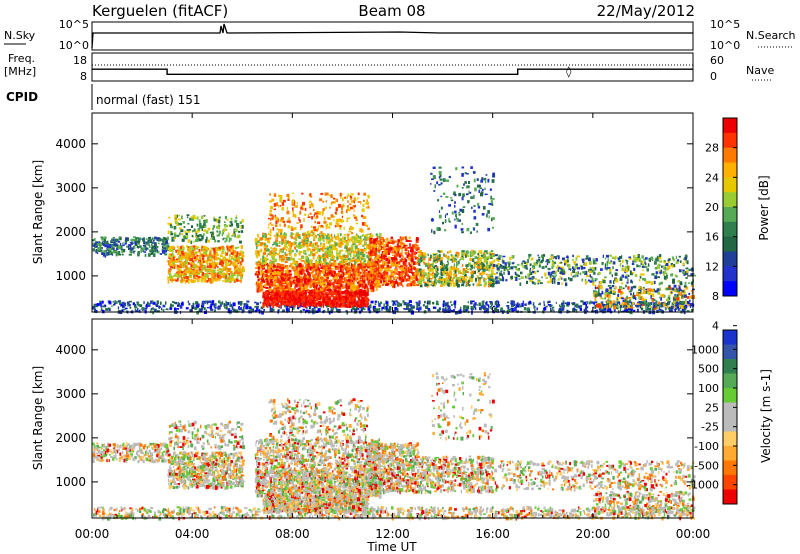 This screenshot has height=554, width=800. Describe the element at coordinates (22, 97) in the screenshot. I see `cpid-label: CPID` at that location.